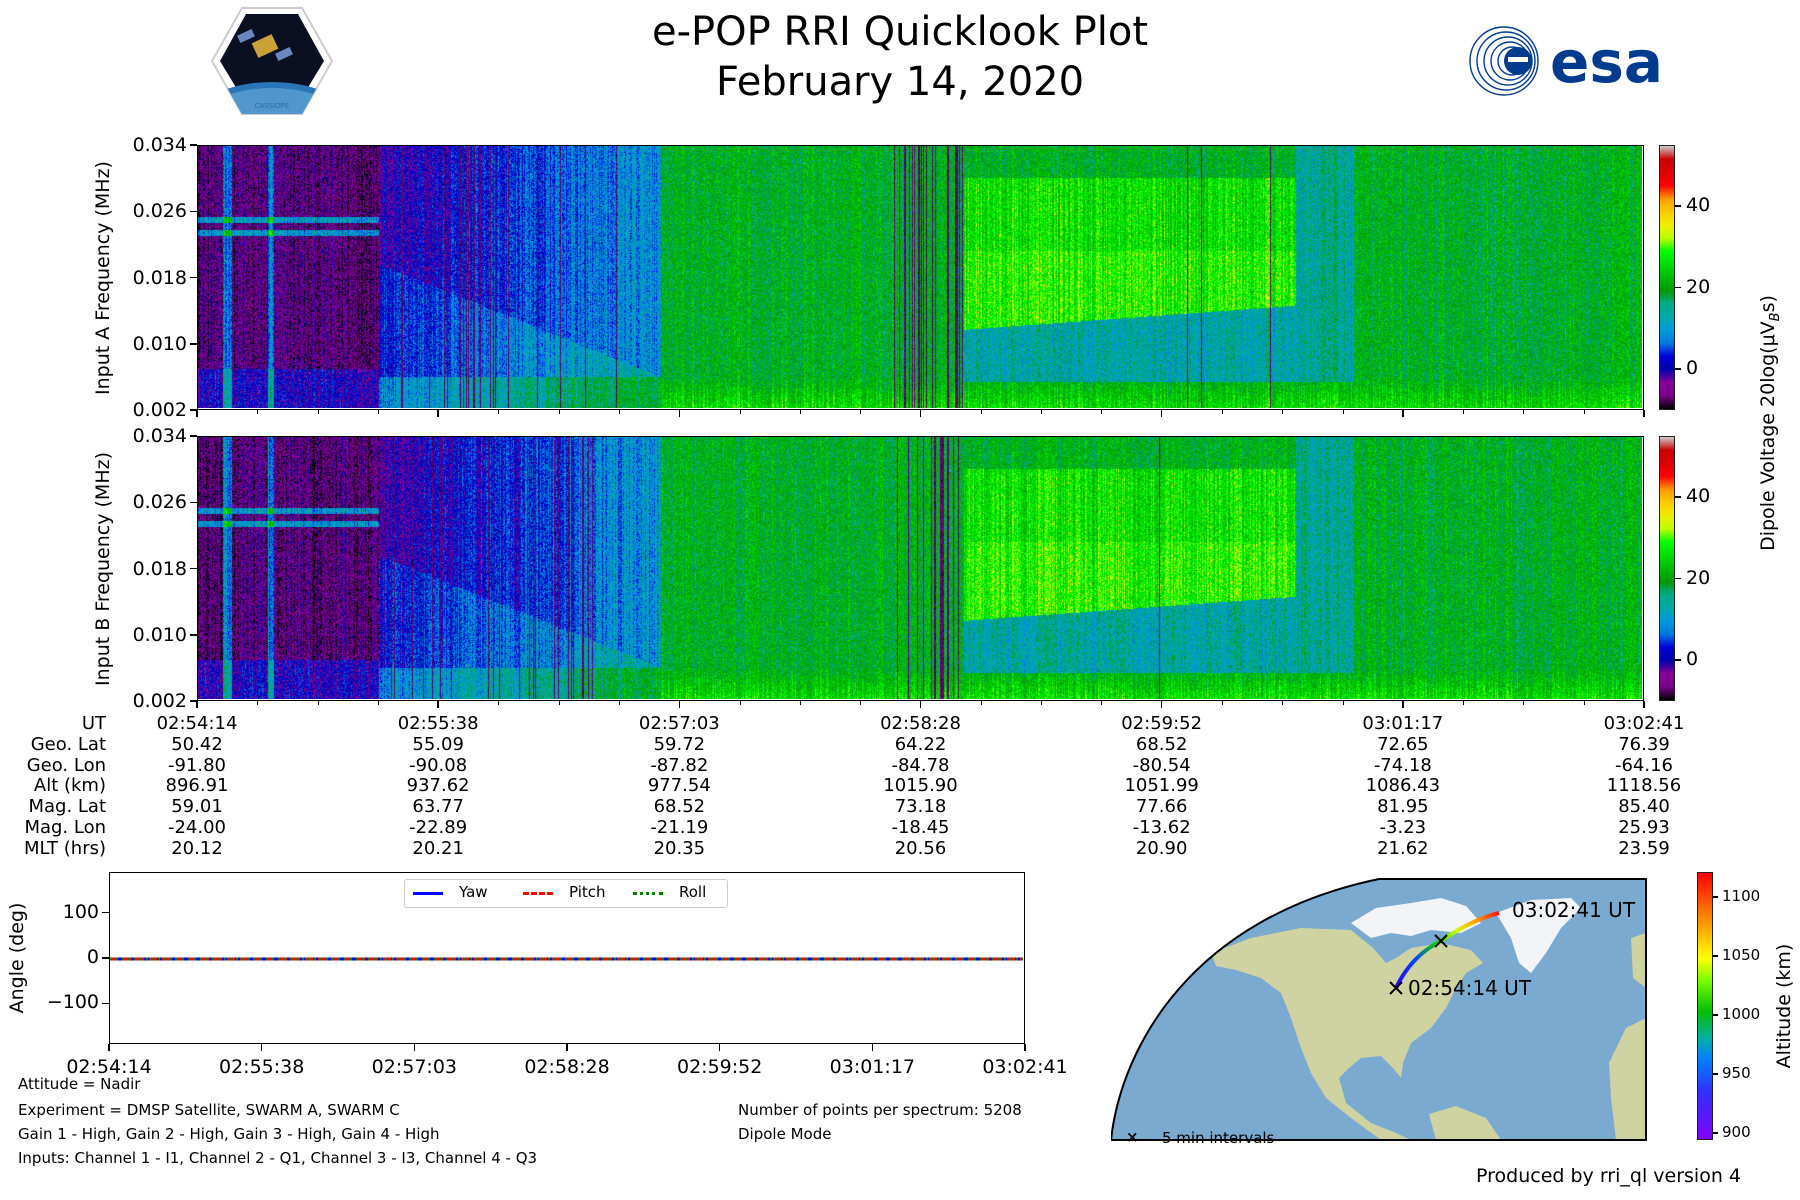  Describe the element at coordinates (438, 785) in the screenshot. I see `table-cell: 937.62` at that location.